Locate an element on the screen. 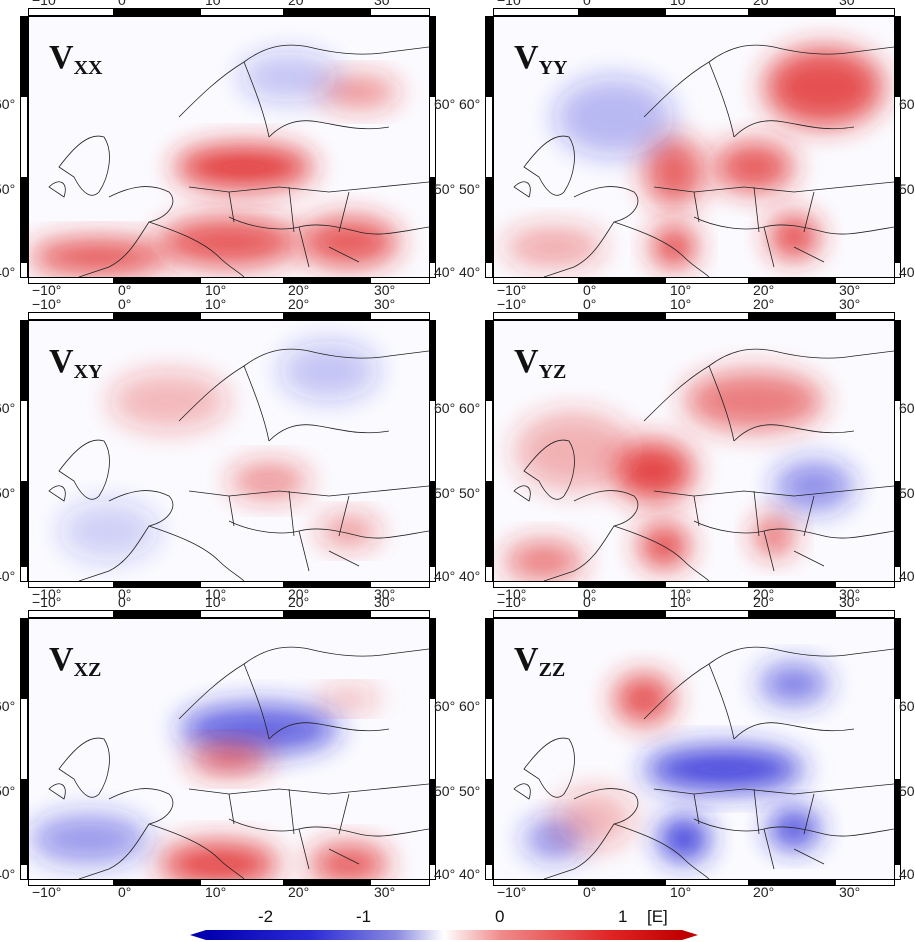  map-area: VXZ is located at coordinates (229, 749).